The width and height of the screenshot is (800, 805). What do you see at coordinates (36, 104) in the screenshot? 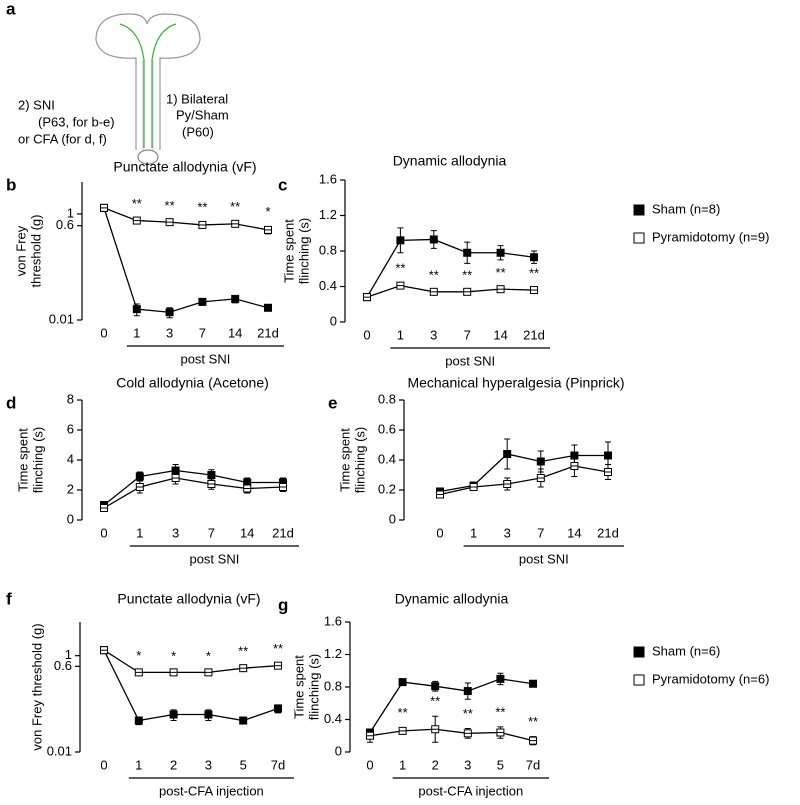
I see `diagram-label: 2) SNI` at bounding box center [36, 104].